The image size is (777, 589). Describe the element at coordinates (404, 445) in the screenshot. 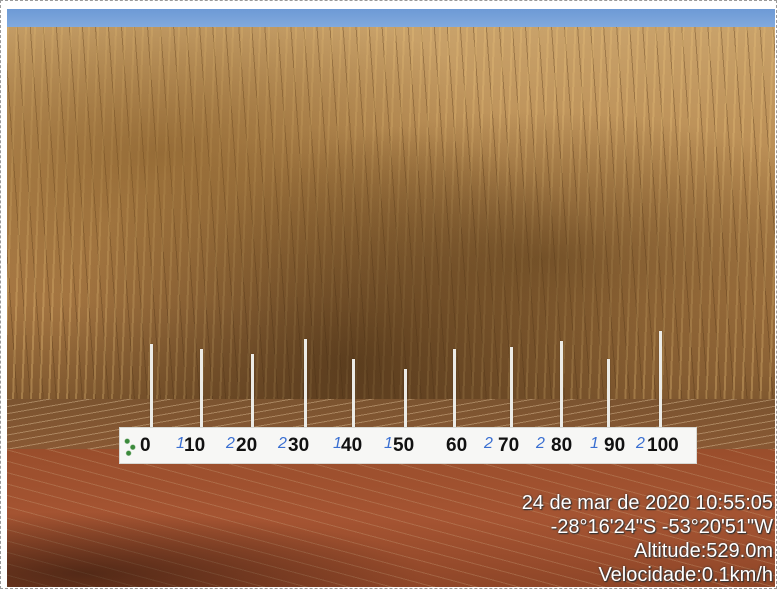

I see `ruler-tick-50: 50` at that location.